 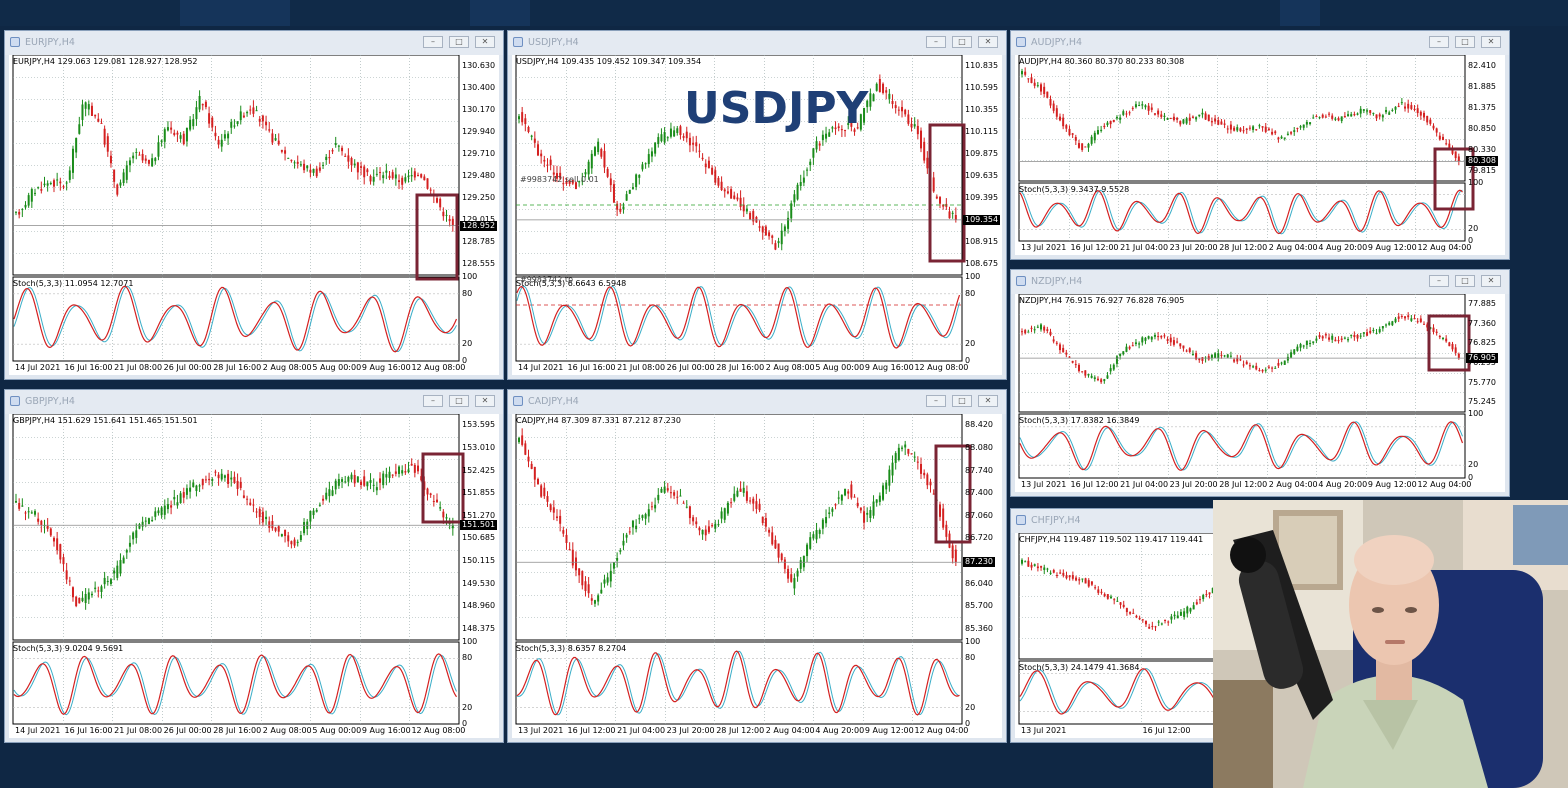 What do you see at coordinates (254, 402) in the screenshot?
I see `window-title-bar: GBPJPY,H4 – □ ✕` at bounding box center [254, 402].